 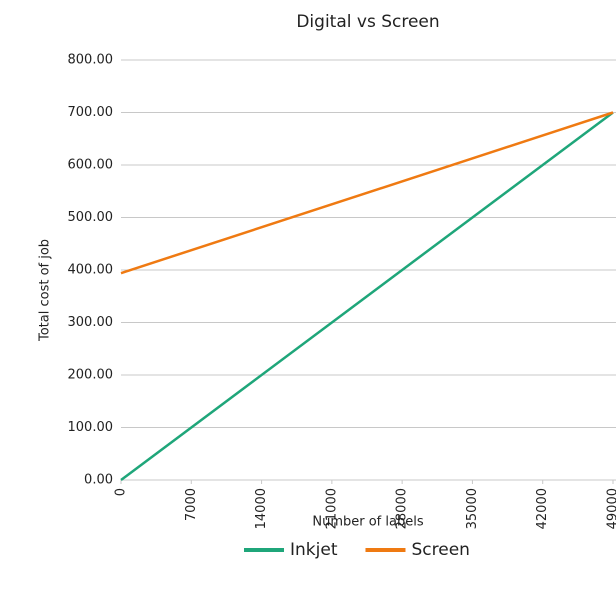 I want to click on y-tick-label: 200.00, so click(x=91, y=375).